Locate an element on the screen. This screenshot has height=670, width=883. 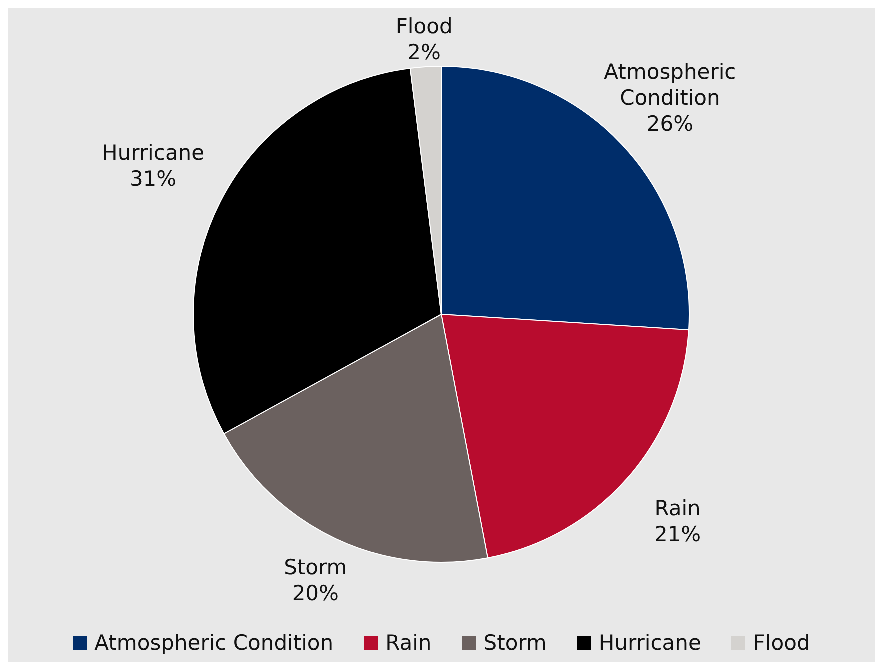
legend-label: Storm is located at coordinates (515, 642).